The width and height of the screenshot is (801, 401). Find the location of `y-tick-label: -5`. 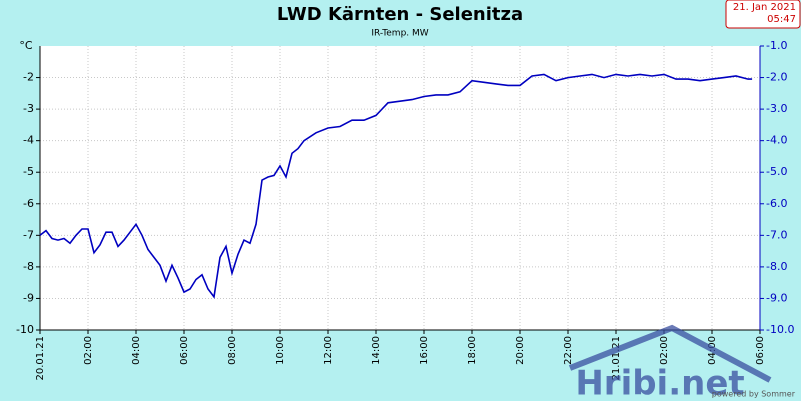

y-tick-label: -5 is located at coordinates (28, 171).